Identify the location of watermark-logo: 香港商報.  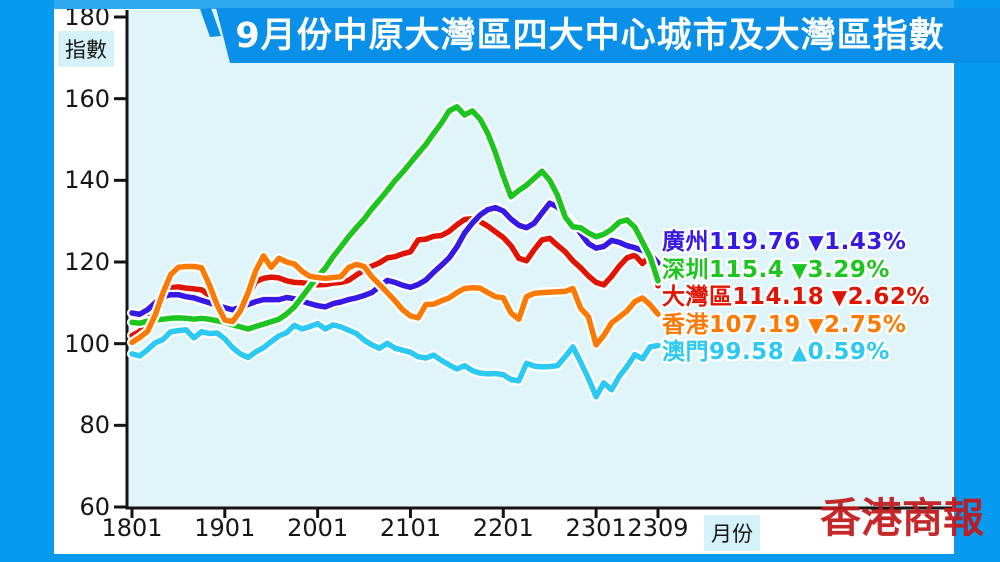
(902, 518).